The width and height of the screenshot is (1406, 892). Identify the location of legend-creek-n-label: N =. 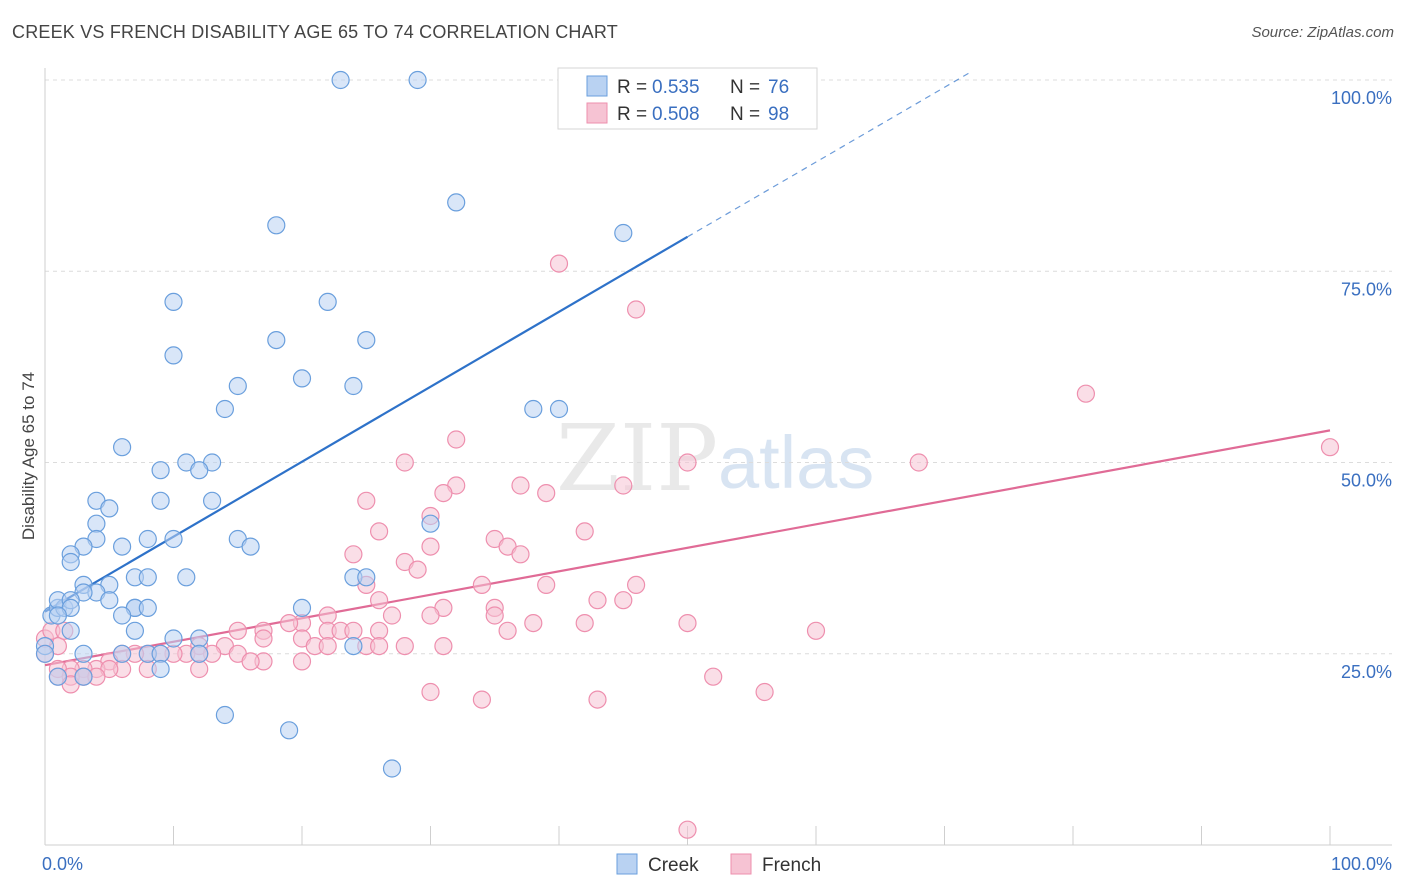
(745, 87).